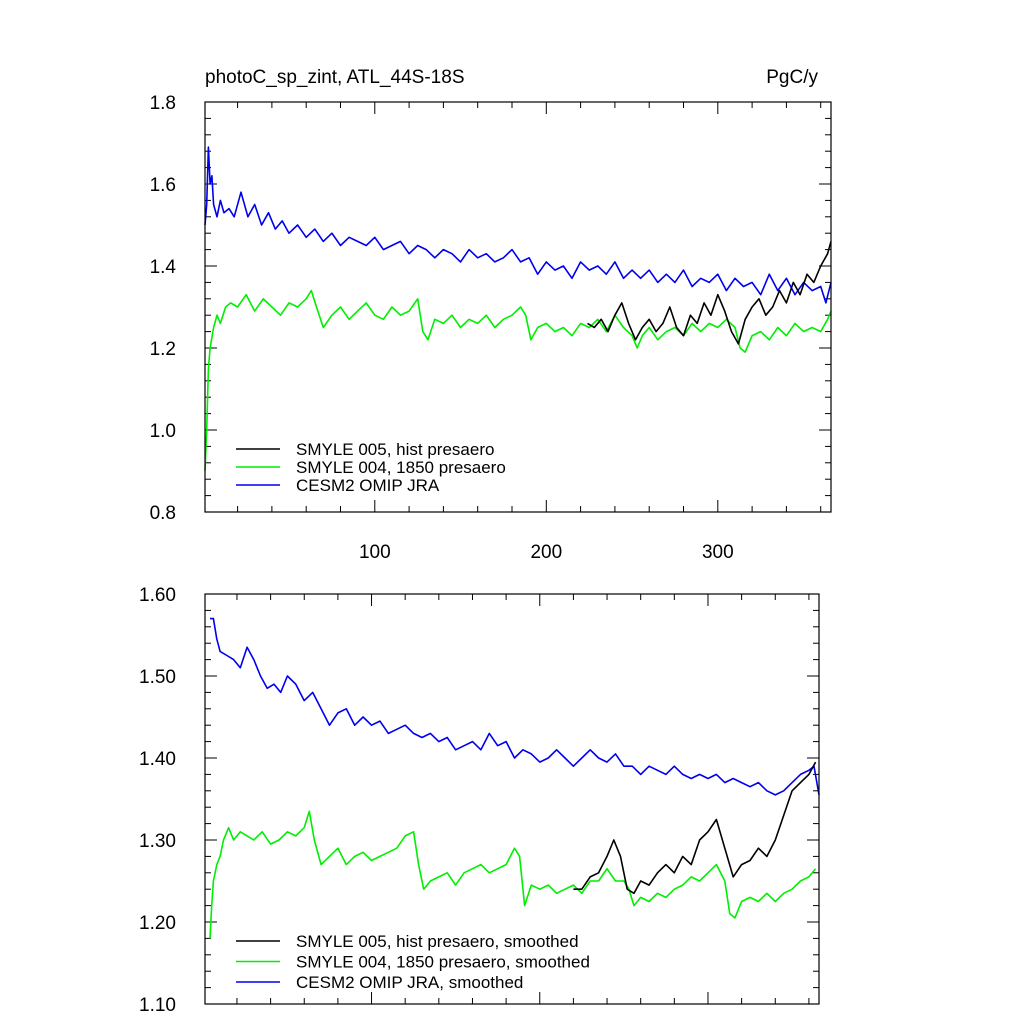 This screenshot has width=1024, height=1024. I want to click on top-panel-y-axis: 0.8 1.0 1.2 1.4 1.6 1.8, so click(163, 308).